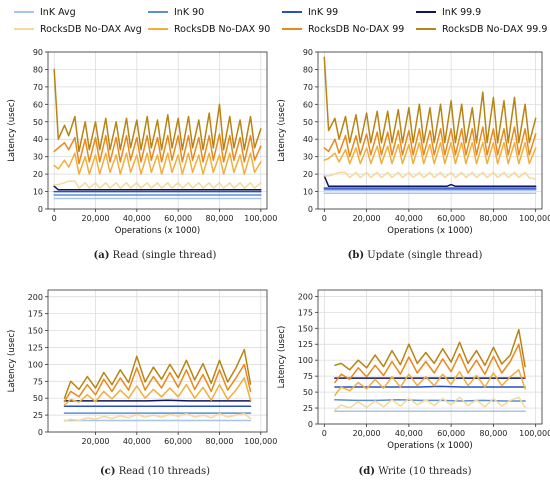 This screenshot has width=550, height=486. What do you see at coordinates (356, 255) in the screenshot?
I see `caption-b-tag: (b)` at bounding box center [356, 255].